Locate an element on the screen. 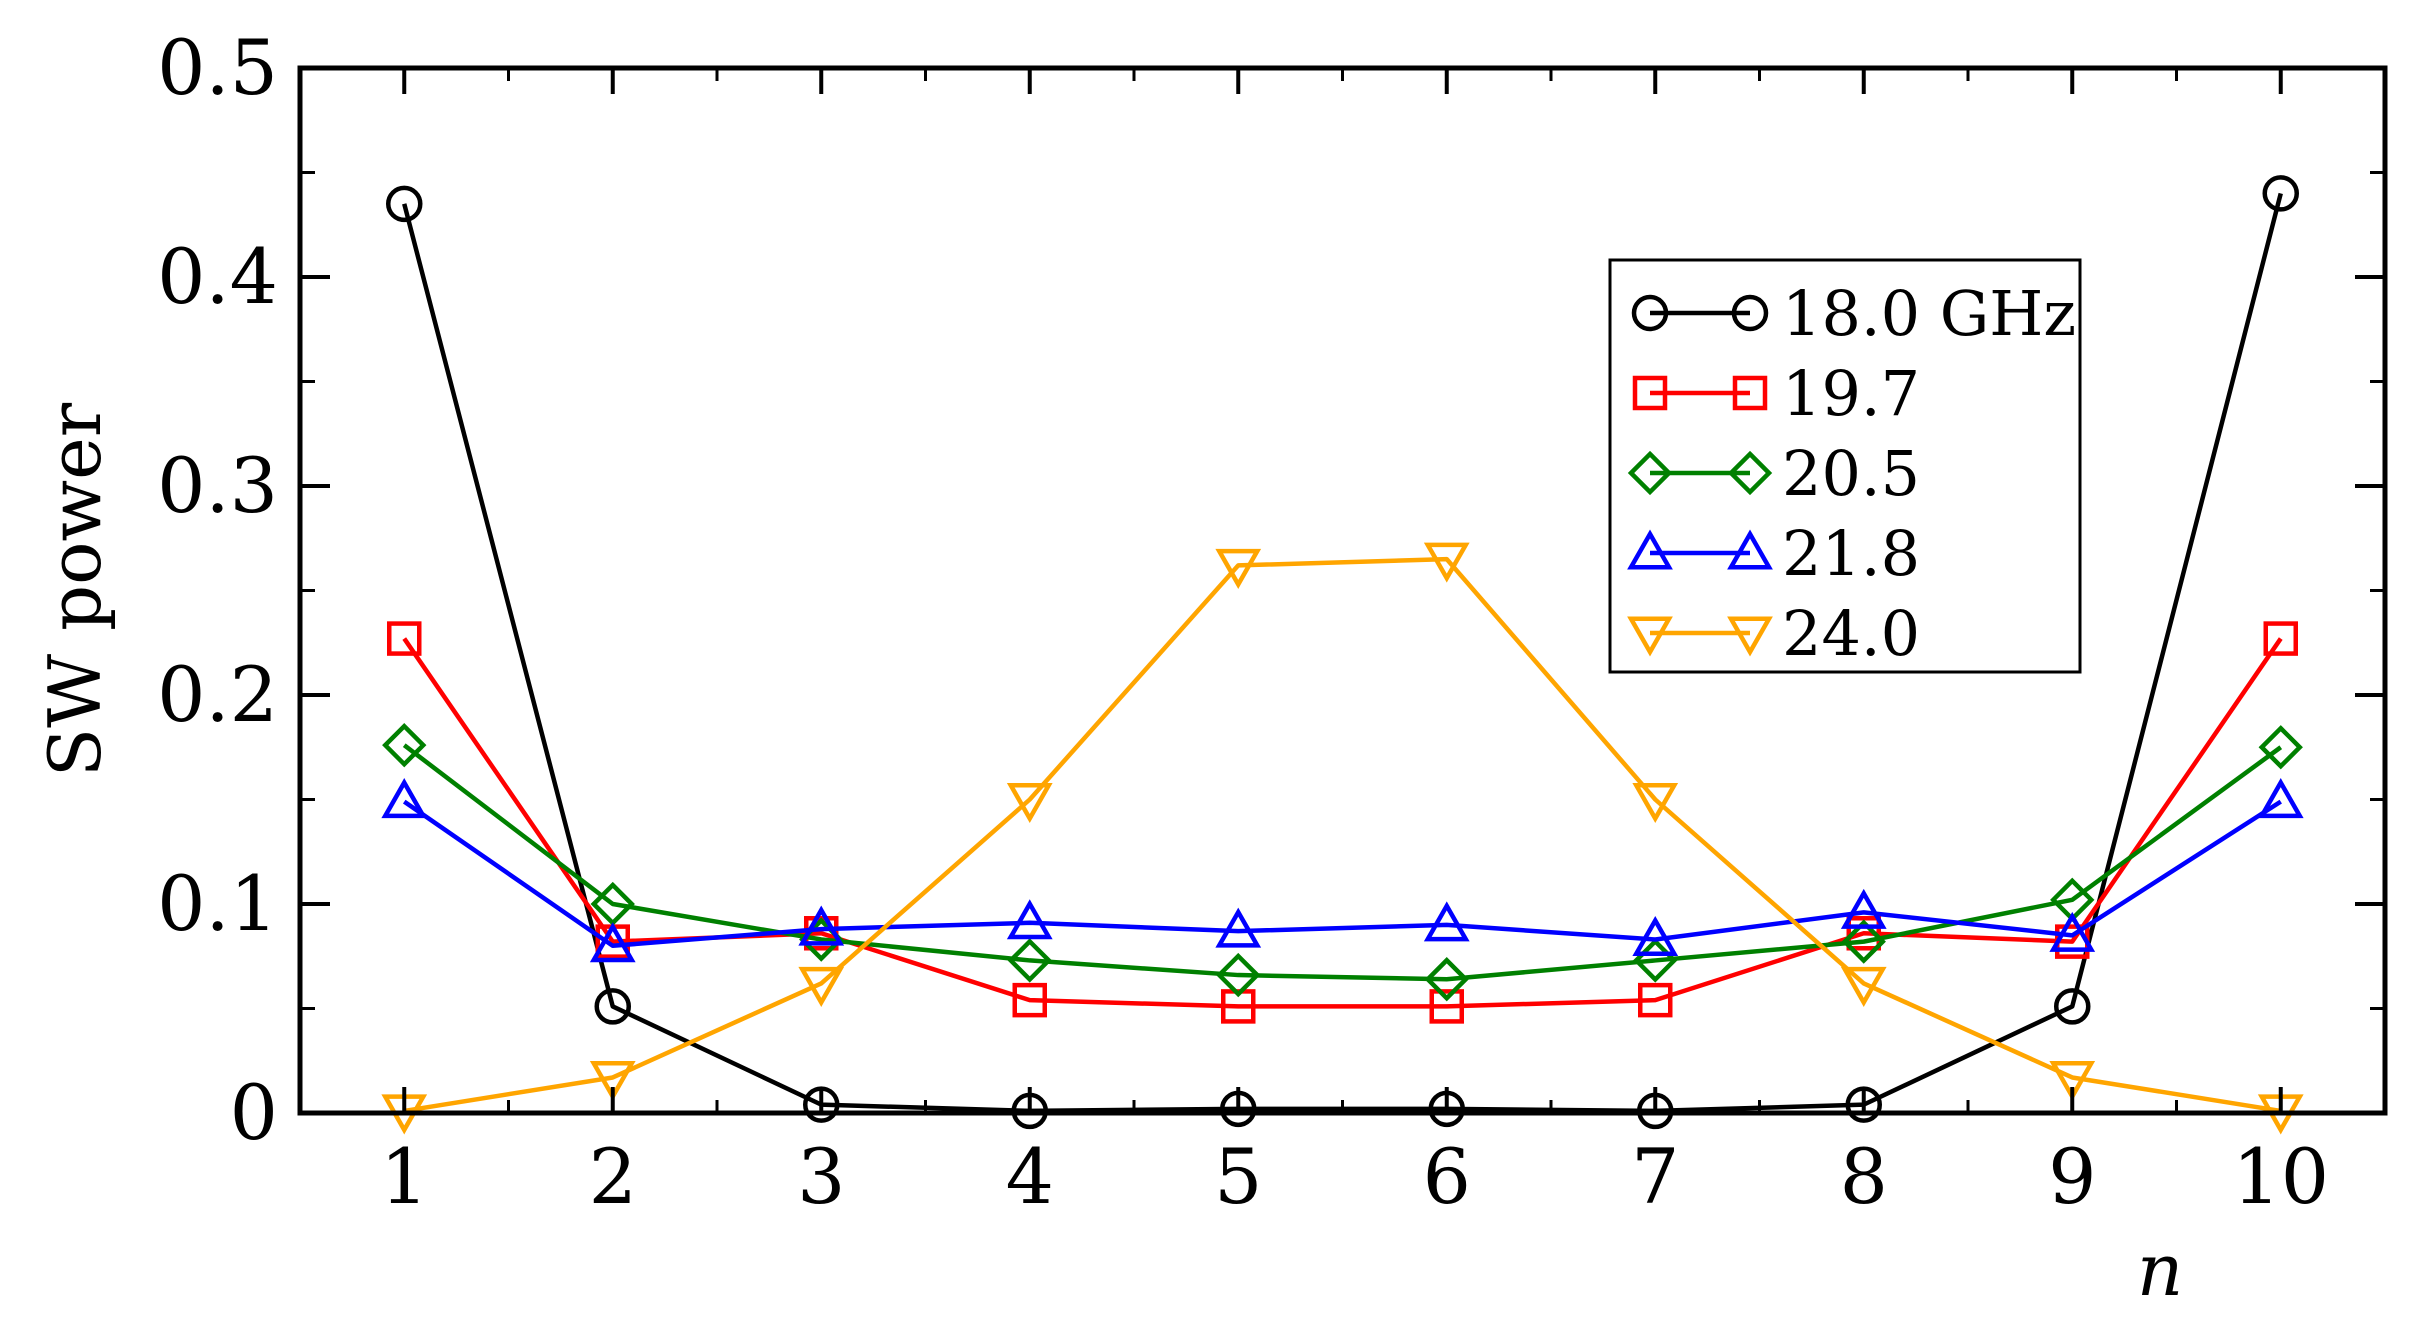  legend-label: 19.7 is located at coordinates (1851, 393).